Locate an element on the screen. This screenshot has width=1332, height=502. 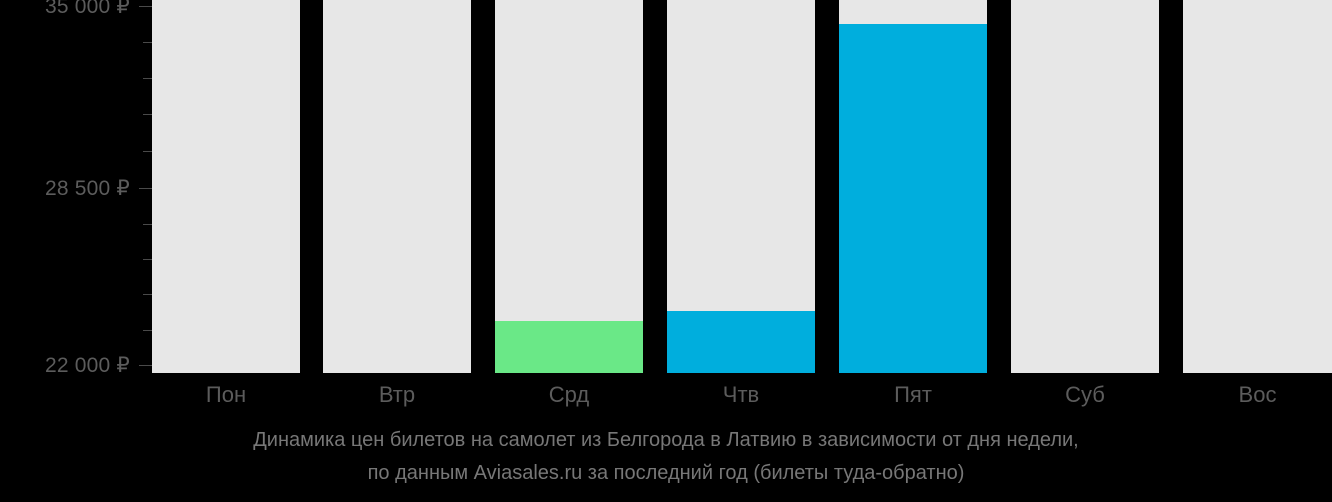
bar-column-tue is located at coordinates (397, 186).